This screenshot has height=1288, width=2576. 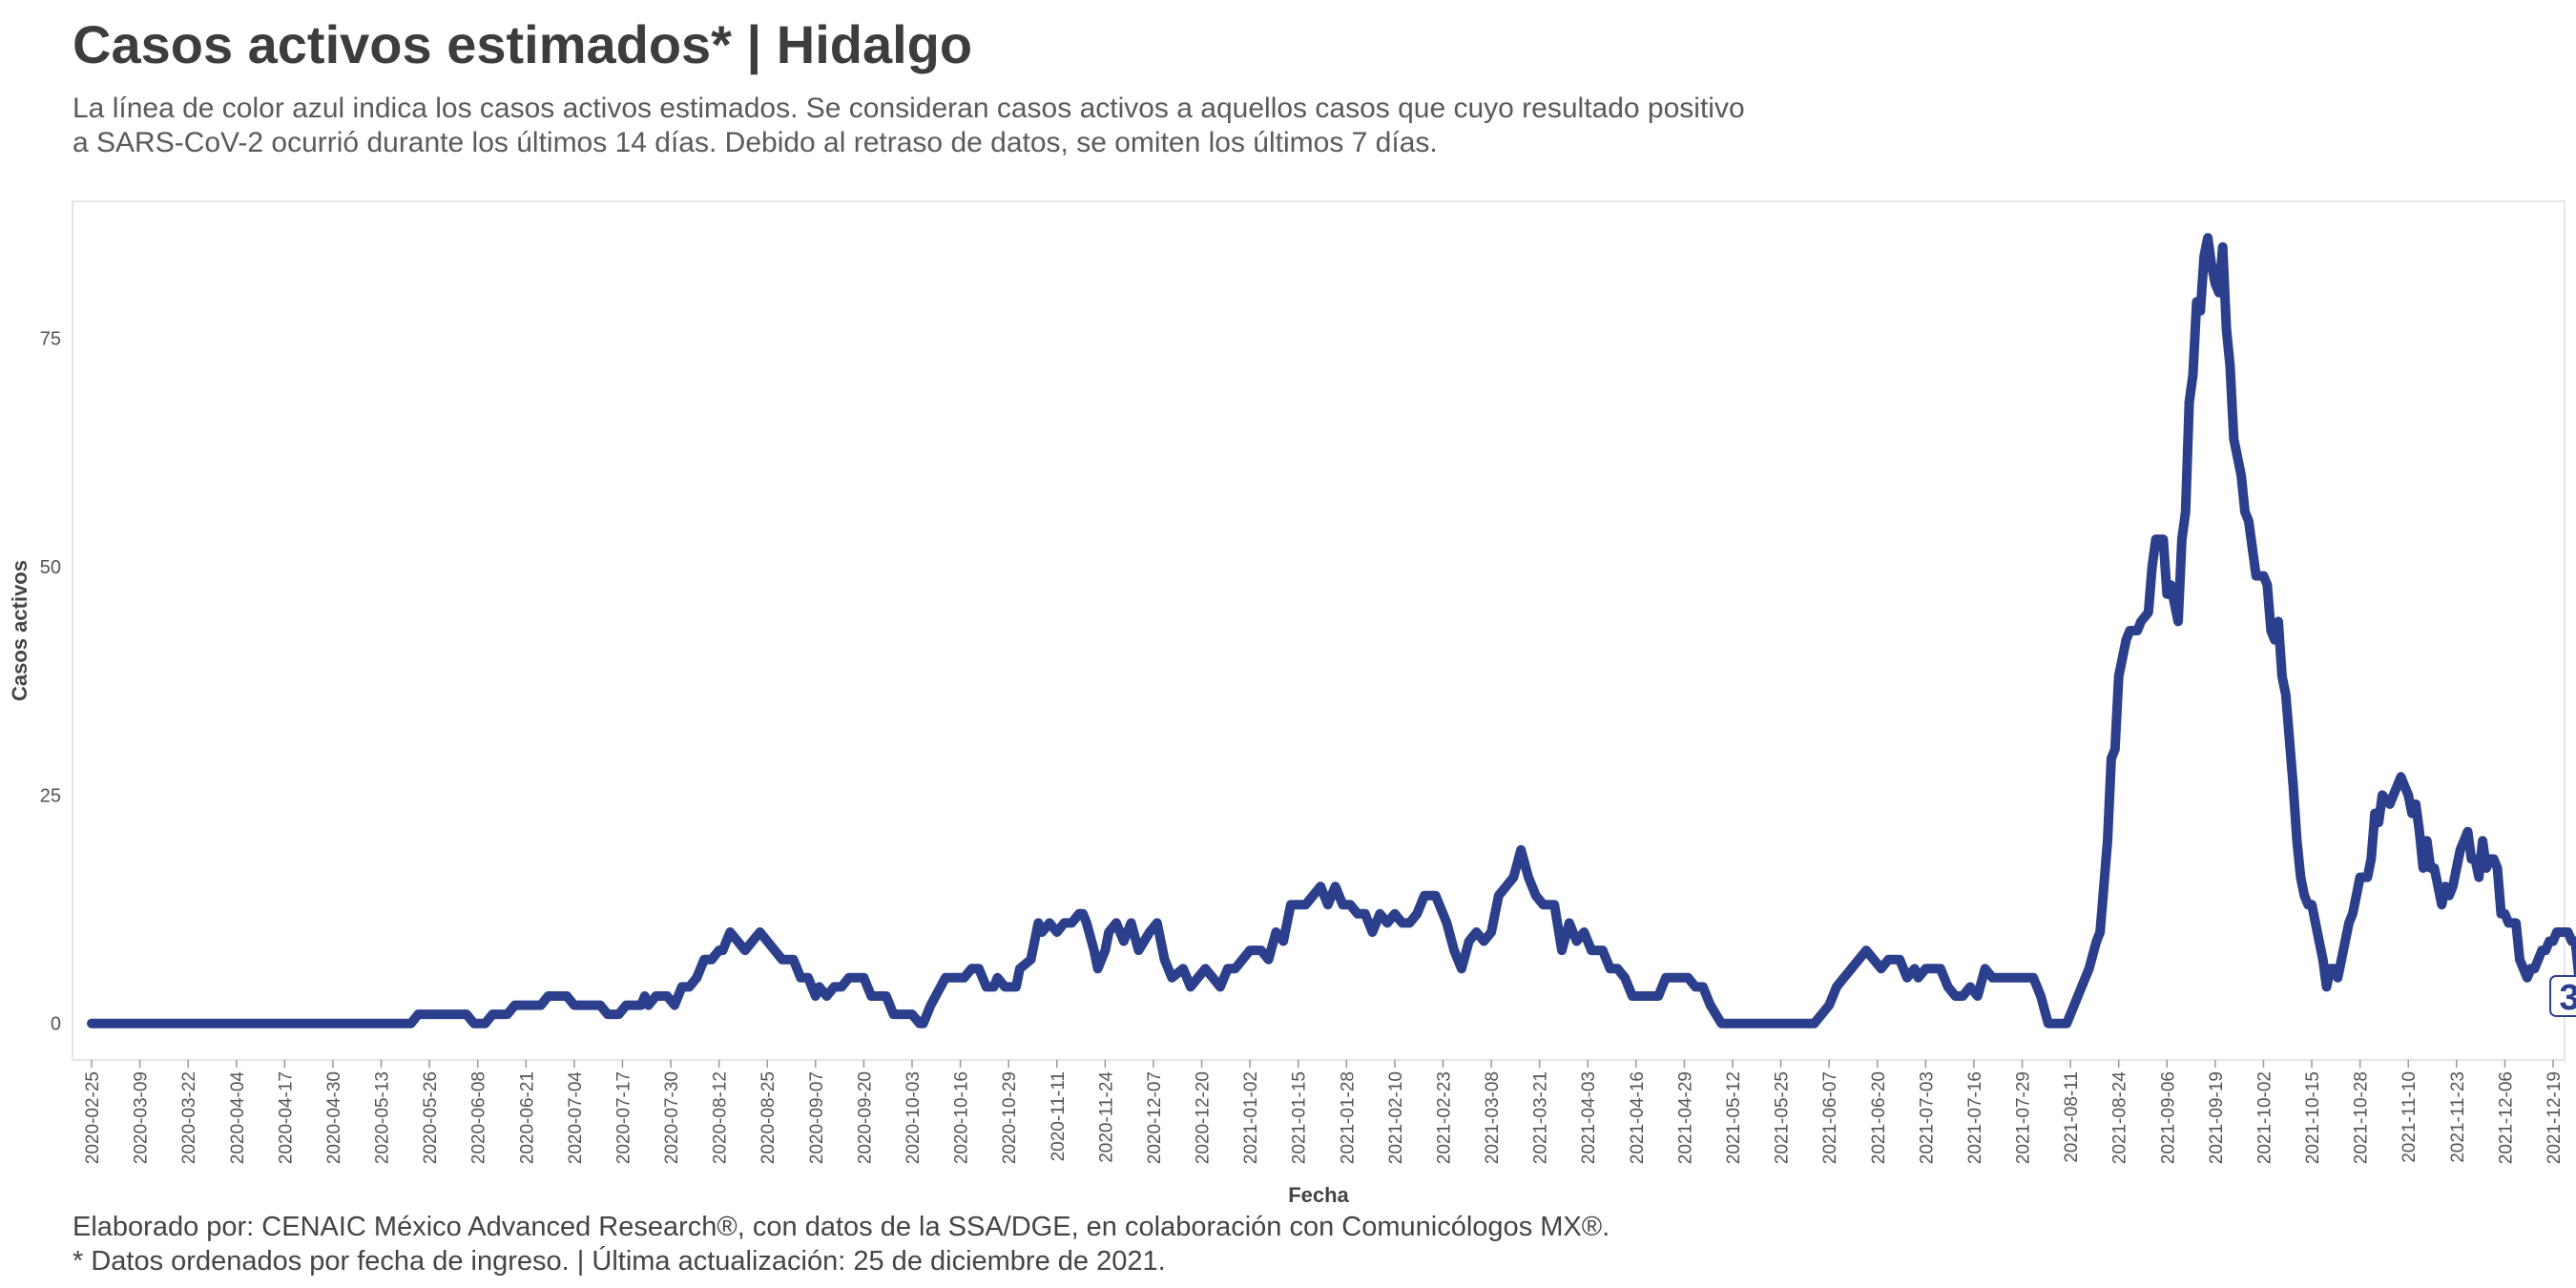 I want to click on x-tick-label: 2021-02-23, so click(x=1444, y=1117).